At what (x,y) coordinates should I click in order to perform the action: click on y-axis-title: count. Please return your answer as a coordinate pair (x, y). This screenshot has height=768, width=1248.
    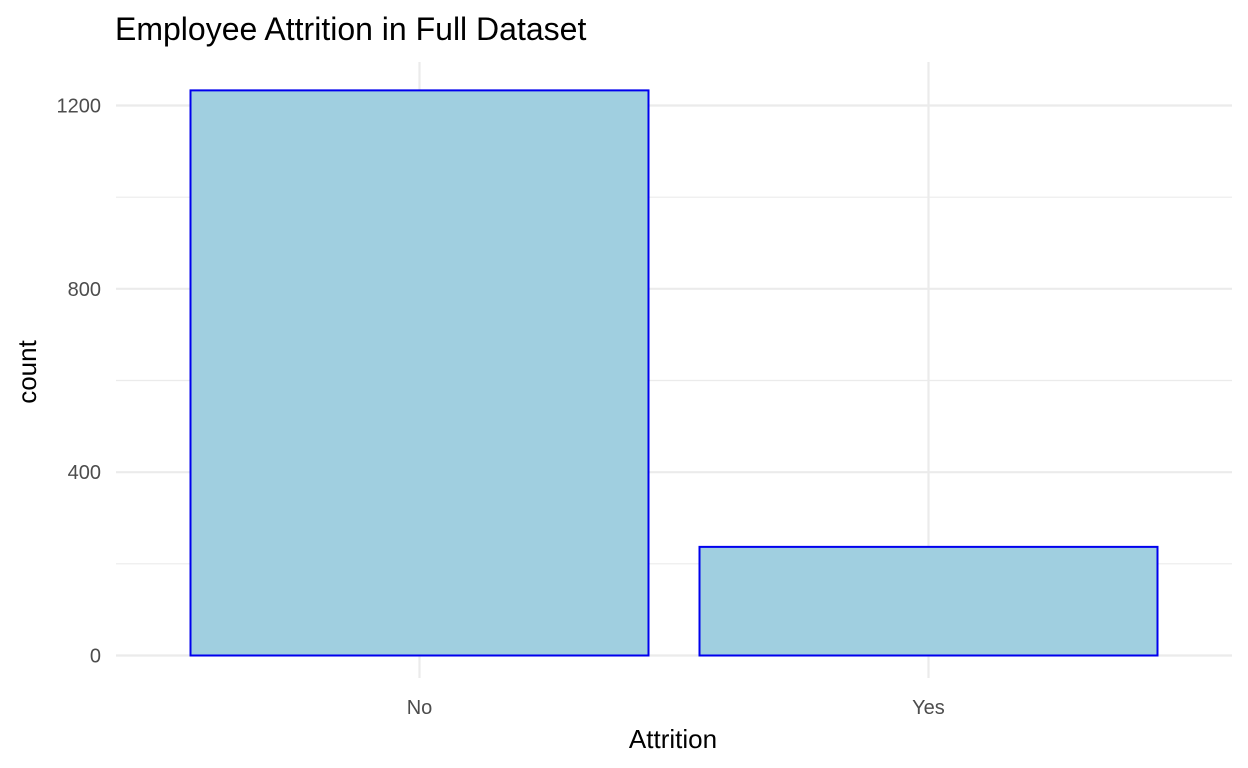
    Looking at the image, I should click on (27, 371).